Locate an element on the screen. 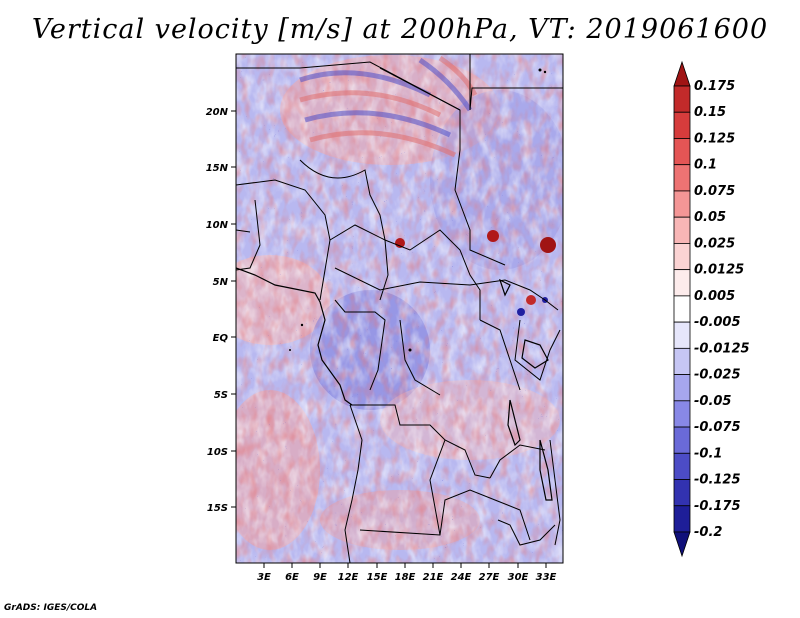  colorbar-label: 0.175 is located at coordinates (714, 86).